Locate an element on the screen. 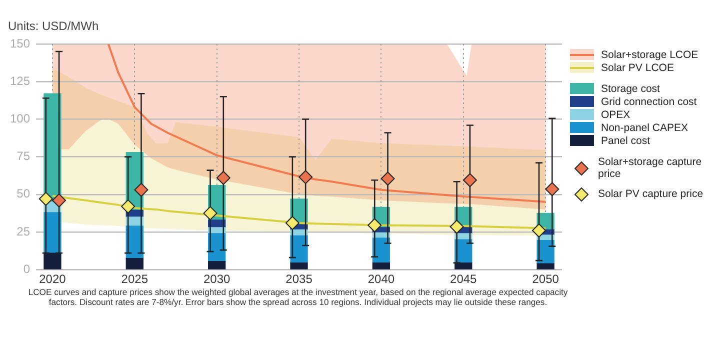  x-tick-label: 2050 is located at coordinates (546, 279).